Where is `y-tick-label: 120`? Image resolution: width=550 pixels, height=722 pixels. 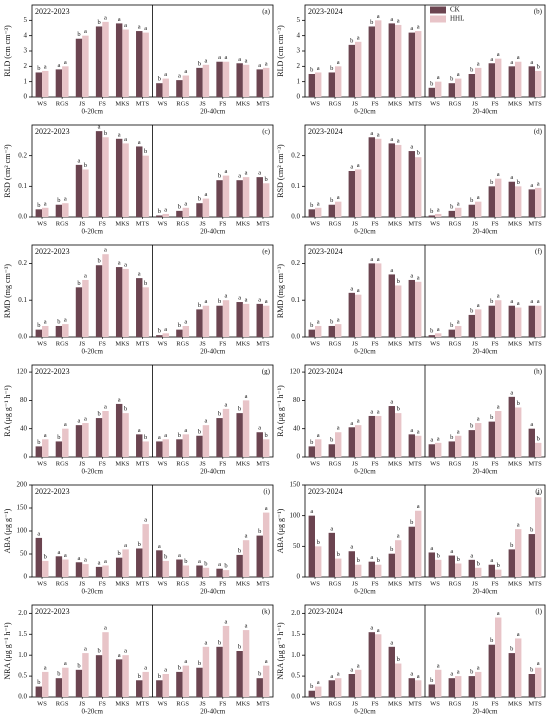 y-tick-label: 120 is located at coordinates (22, 372).